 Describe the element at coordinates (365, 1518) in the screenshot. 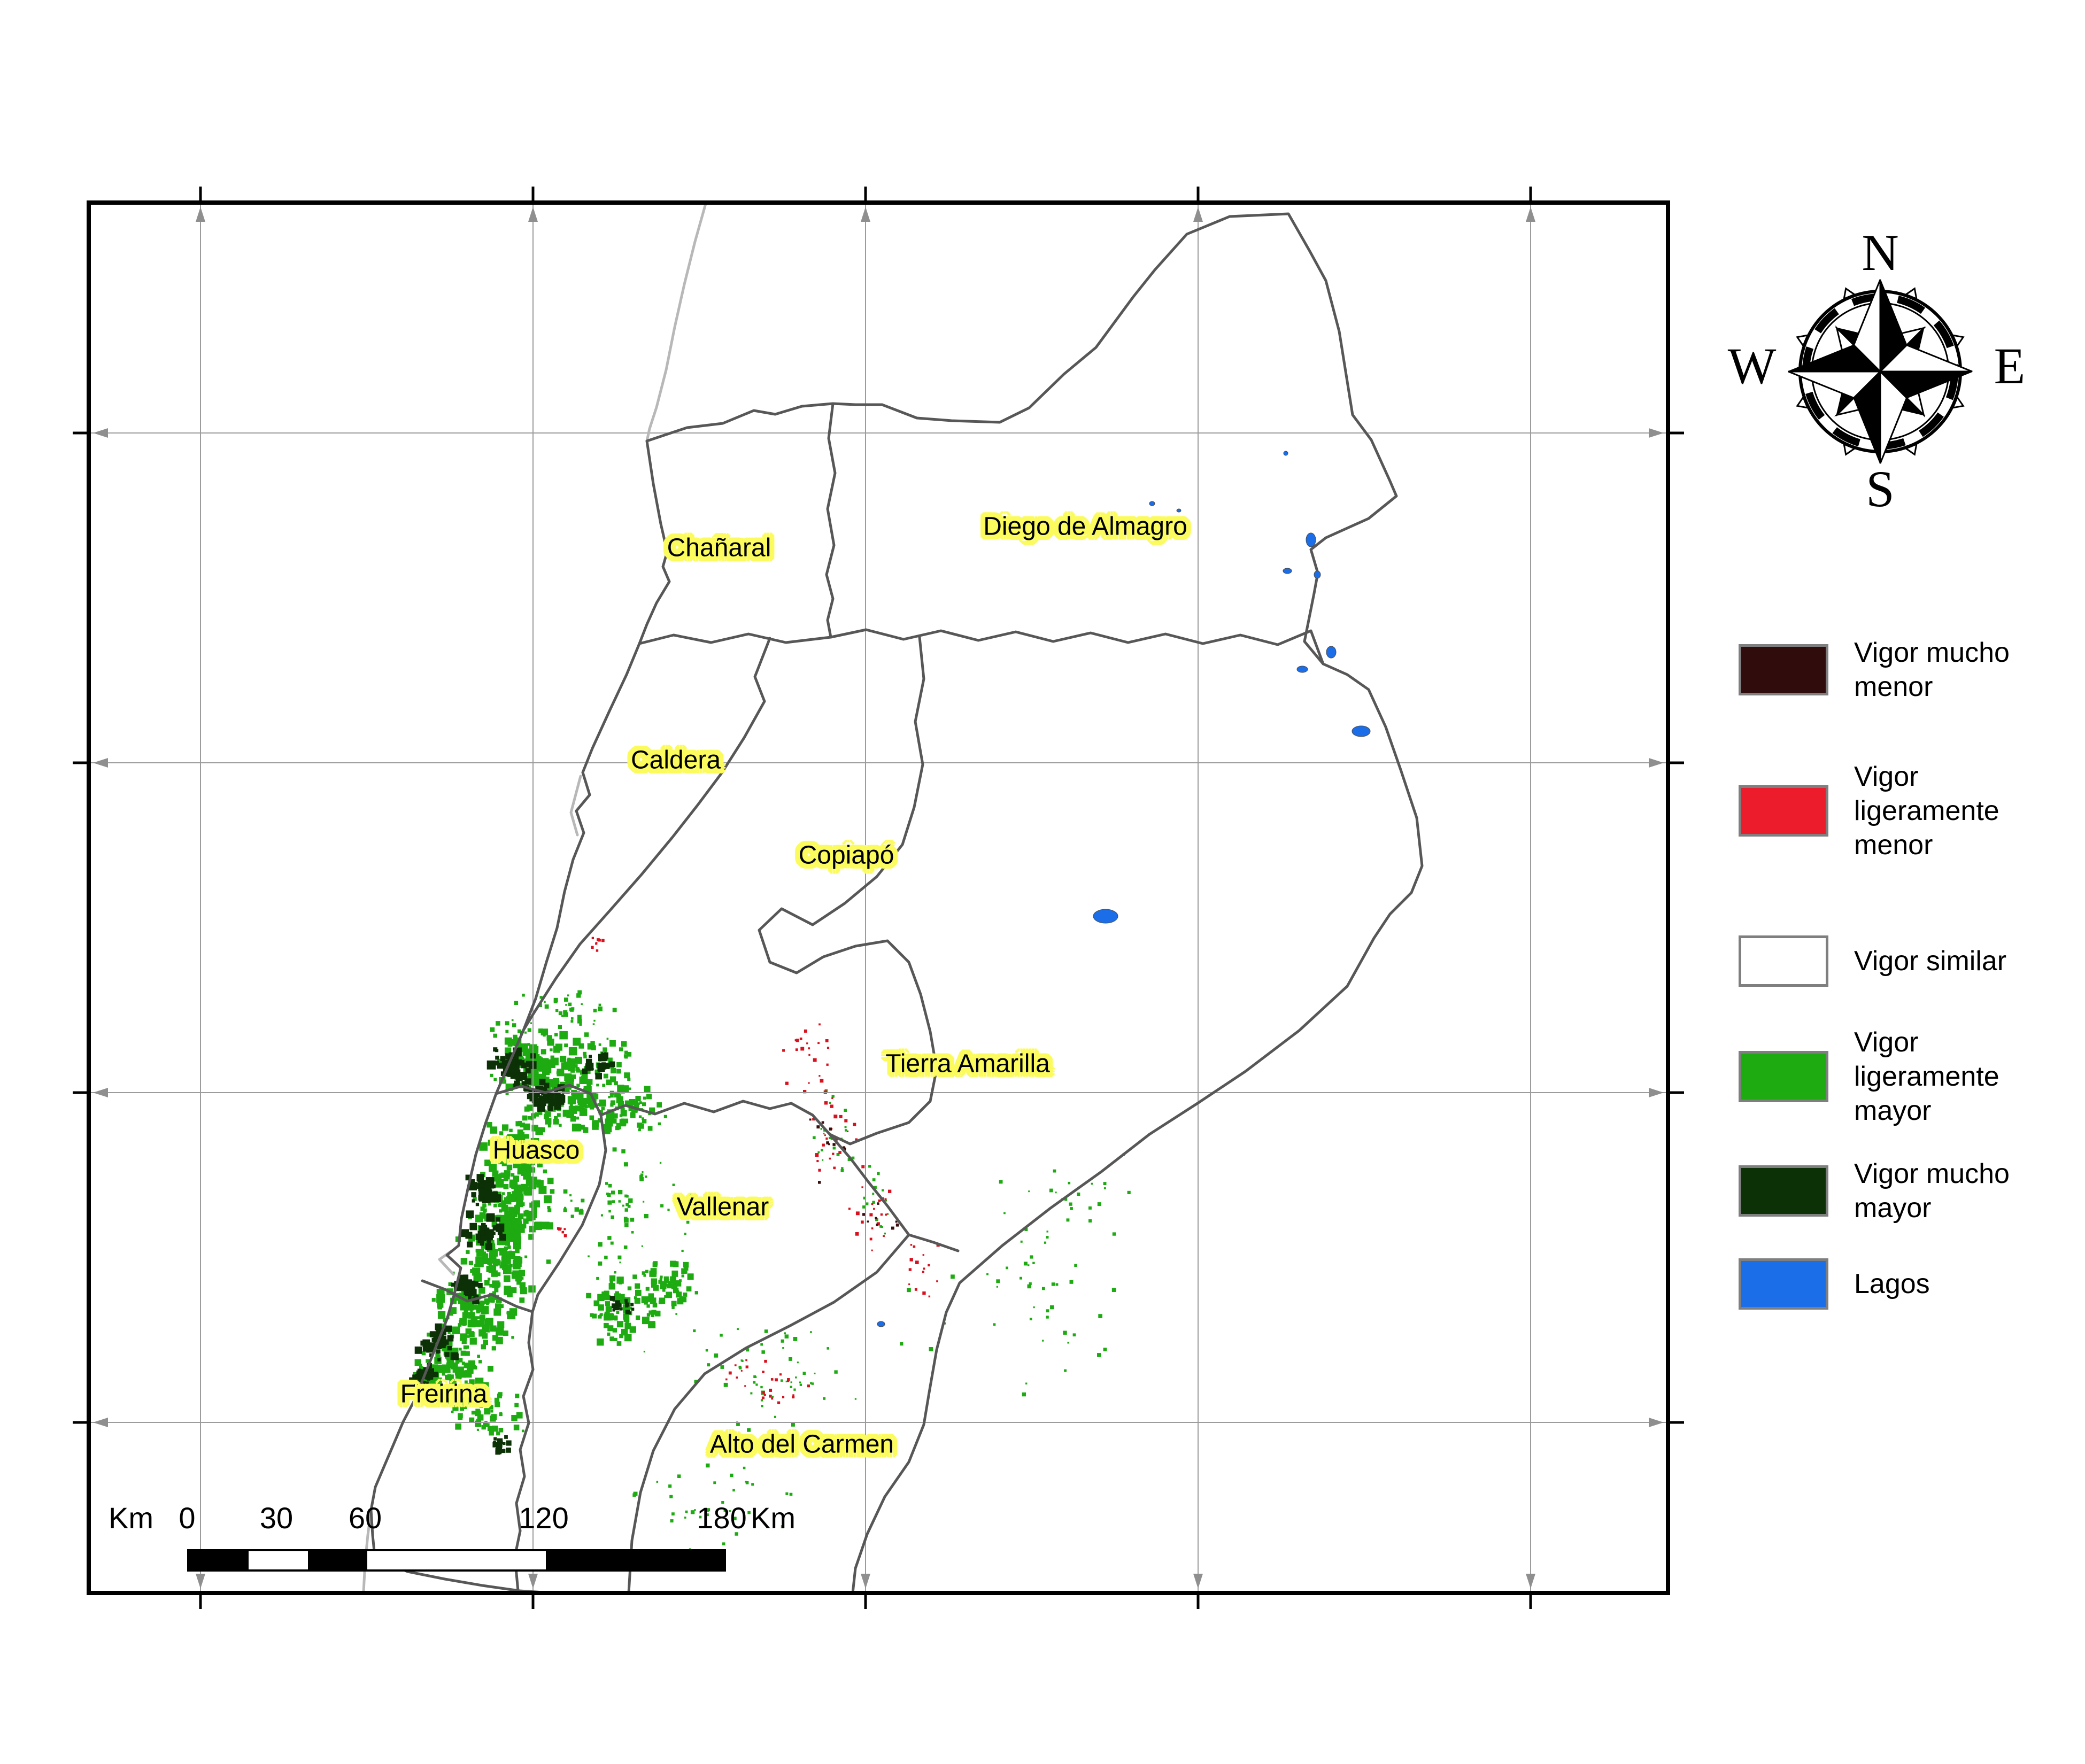

I see `scale-bar-label-3: 60` at that location.